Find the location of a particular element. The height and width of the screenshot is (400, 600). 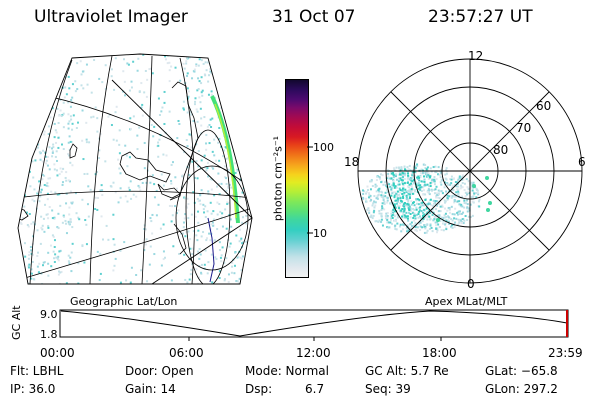

colorbar-label: photon cm⁻²s⁻¹ is located at coordinates (278, 178).